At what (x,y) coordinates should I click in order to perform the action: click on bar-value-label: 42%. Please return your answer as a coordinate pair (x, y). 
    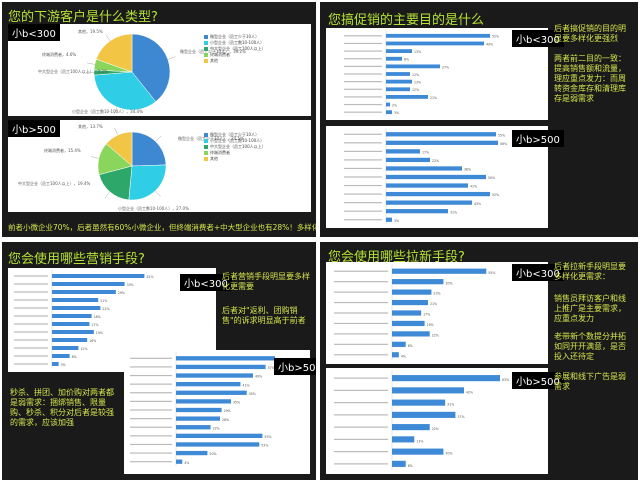
    Looking at the image, I should click on (469, 392).